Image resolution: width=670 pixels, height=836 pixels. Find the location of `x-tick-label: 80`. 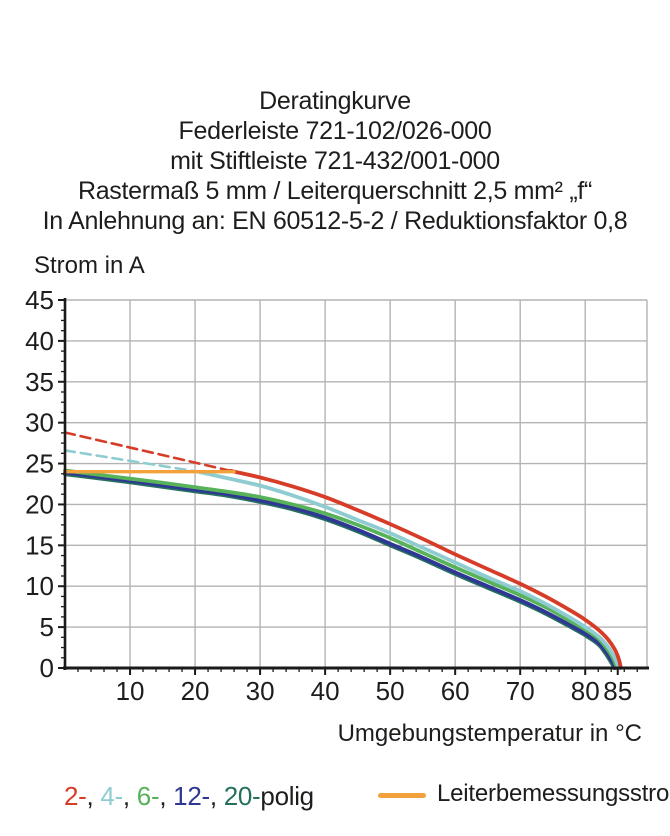

x-tick-label: 80 is located at coordinates (585, 691).